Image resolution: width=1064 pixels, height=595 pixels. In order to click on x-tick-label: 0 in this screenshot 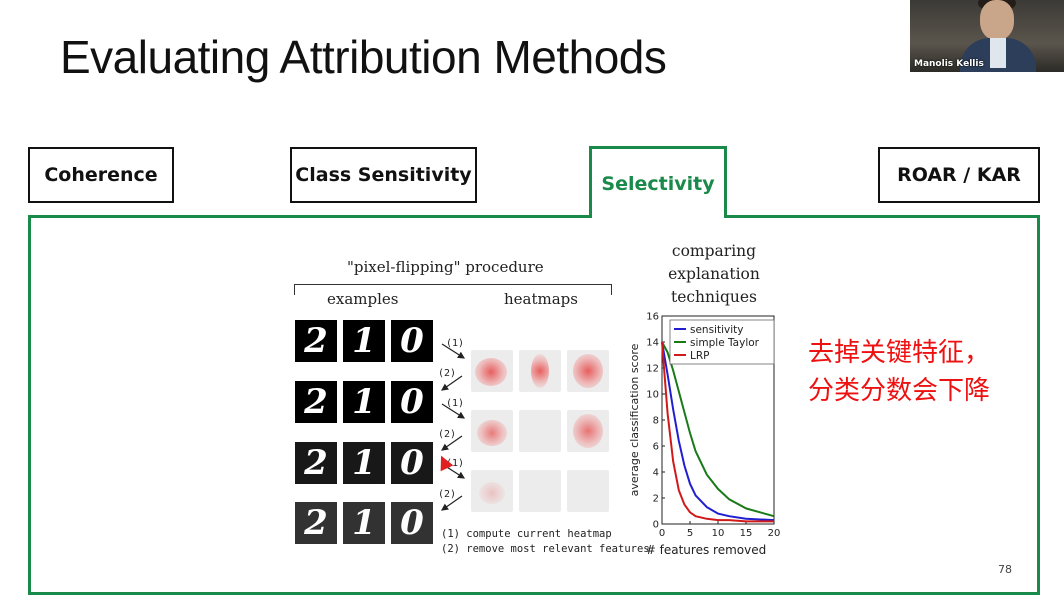, I will do `click(662, 533)`.